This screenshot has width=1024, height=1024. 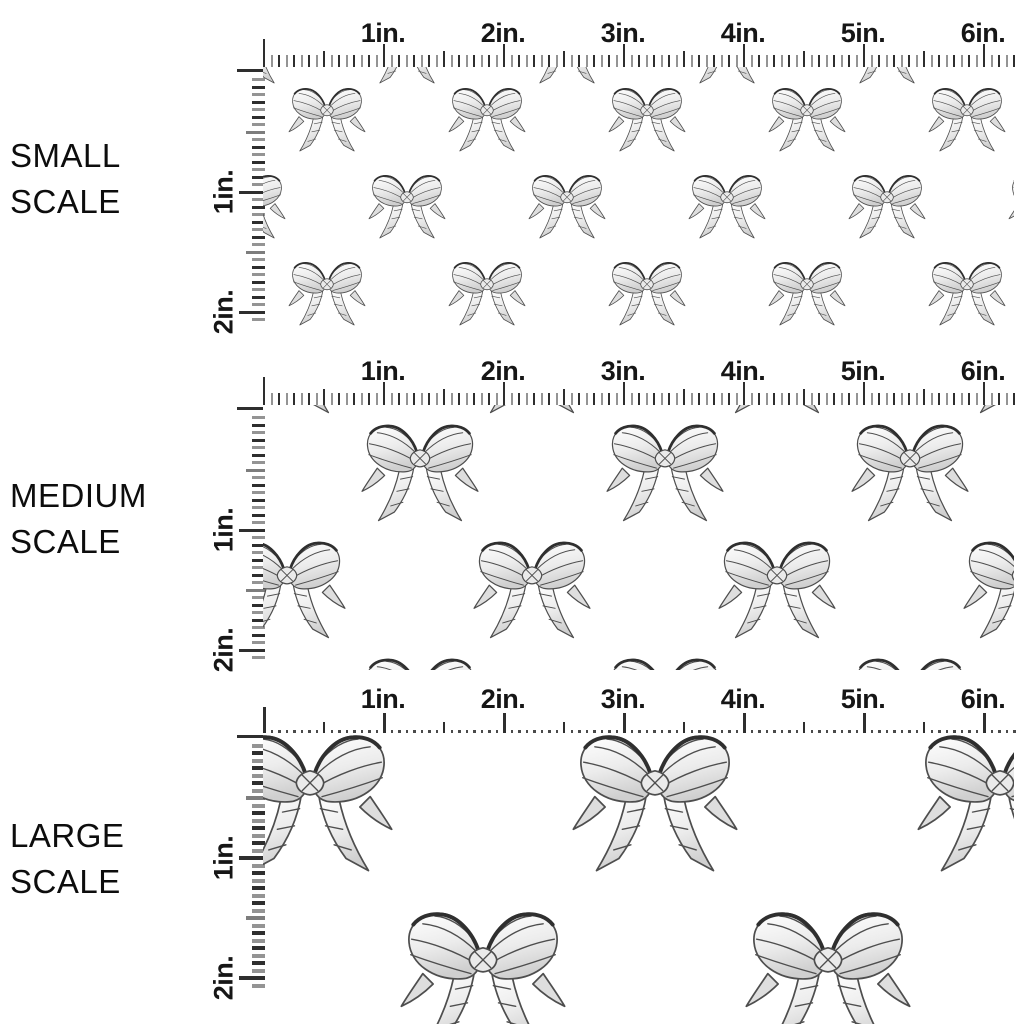 I want to click on ruler-inch-label: 3in., so click(x=623, y=371).